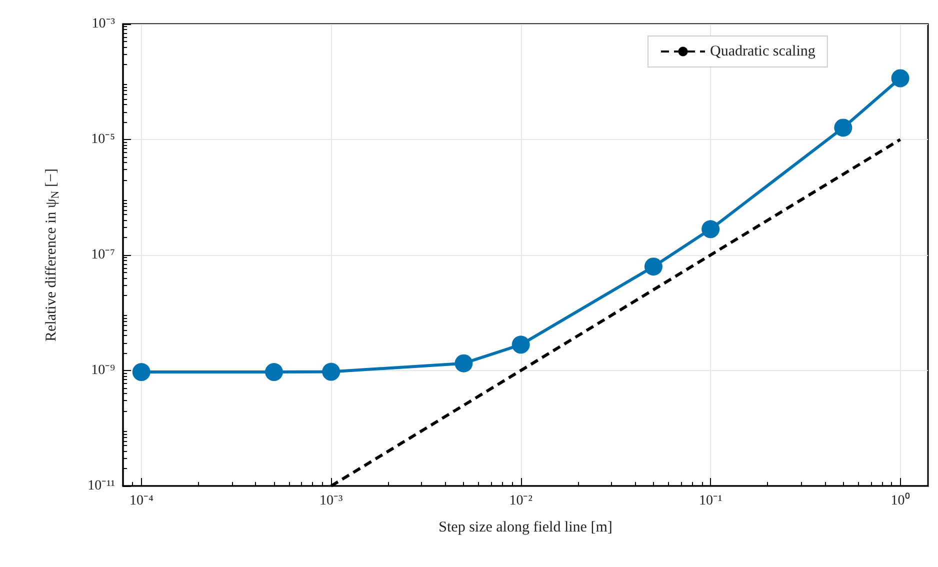 The height and width of the screenshot is (567, 938). Describe the element at coordinates (520, 501) in the screenshot. I see `x-tick-label: 10⁻²` at that location.